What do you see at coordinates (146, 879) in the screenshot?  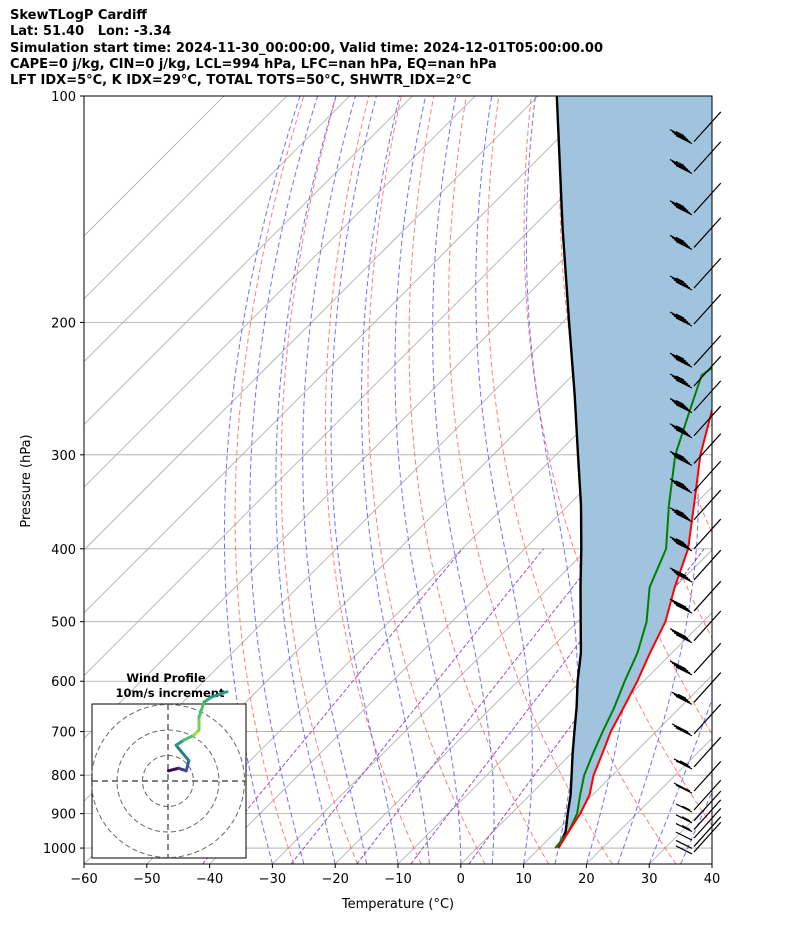 I see `x-tick-label: −50` at bounding box center [146, 879].